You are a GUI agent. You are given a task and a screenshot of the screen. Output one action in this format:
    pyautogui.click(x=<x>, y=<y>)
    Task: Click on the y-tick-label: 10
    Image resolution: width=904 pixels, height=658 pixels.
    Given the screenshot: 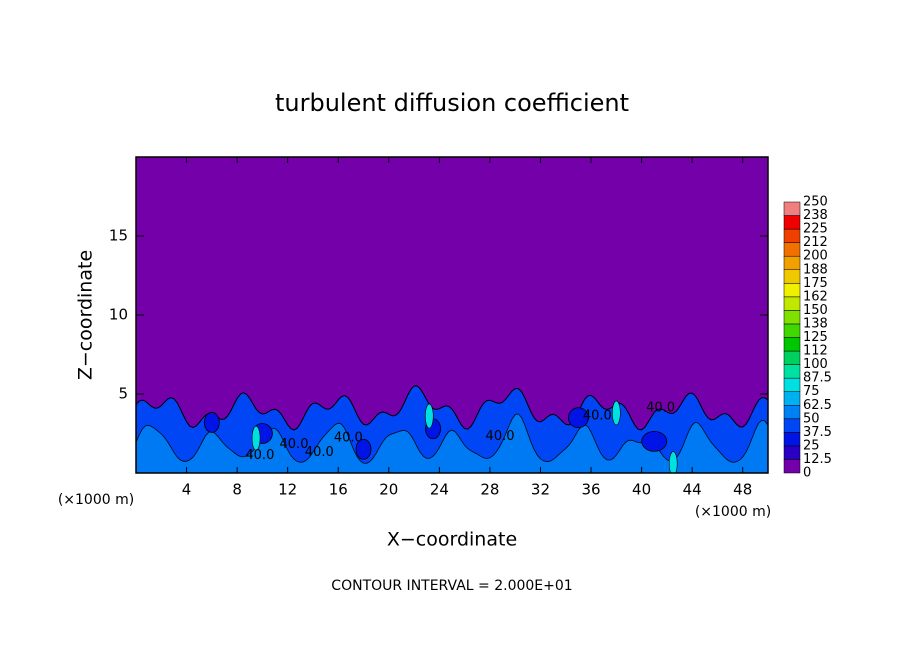 What is the action you would take?
    pyautogui.click(x=118, y=315)
    